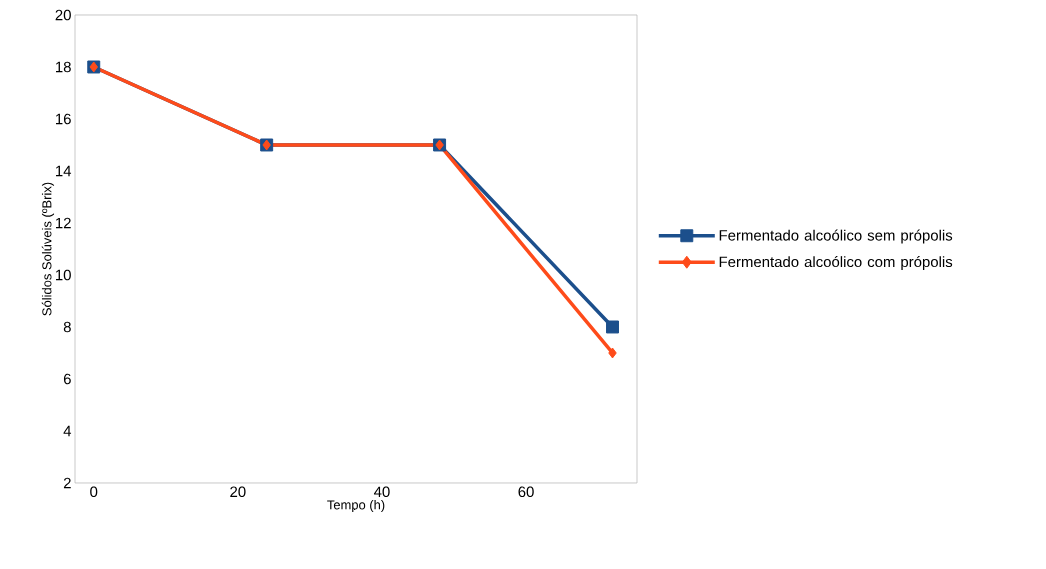  I want to click on y-axis-title: Sólidos Solúveis (ºBrix), so click(48, 249).